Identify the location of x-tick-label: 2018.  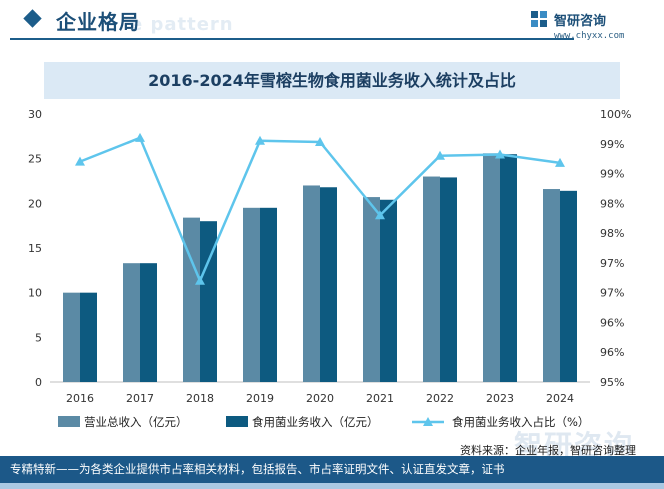
(200, 398).